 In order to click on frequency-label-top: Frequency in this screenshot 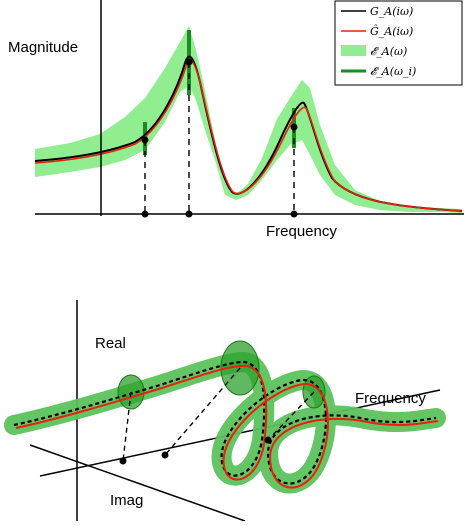, I will do `click(301, 231)`.